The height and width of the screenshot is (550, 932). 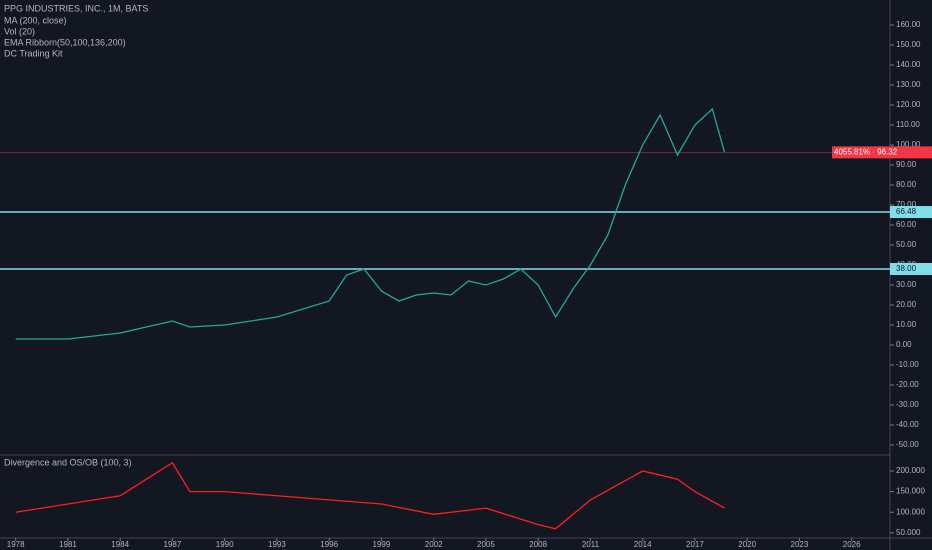 I want to click on x-tick-label: 2011, so click(x=591, y=544).